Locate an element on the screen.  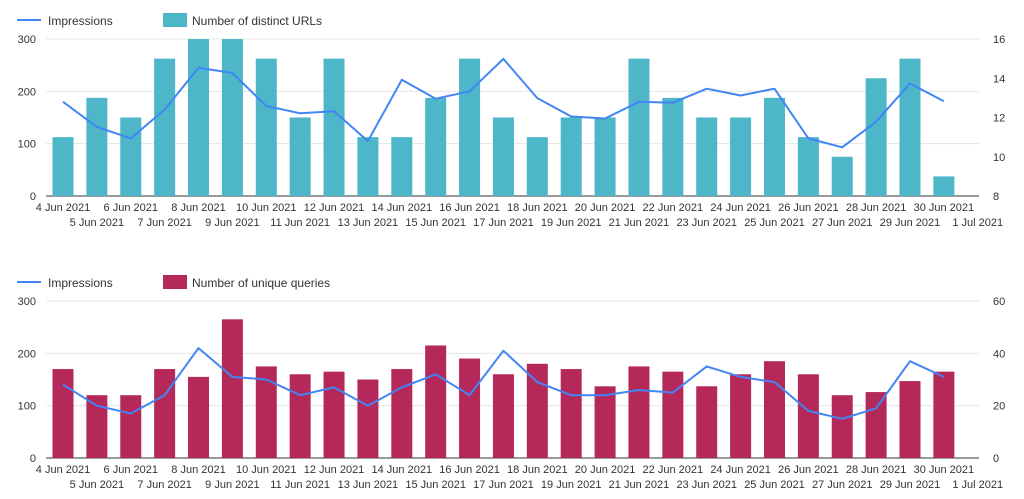
queries-legend-bar-label: Number of unique queries is located at coordinates (261, 283).